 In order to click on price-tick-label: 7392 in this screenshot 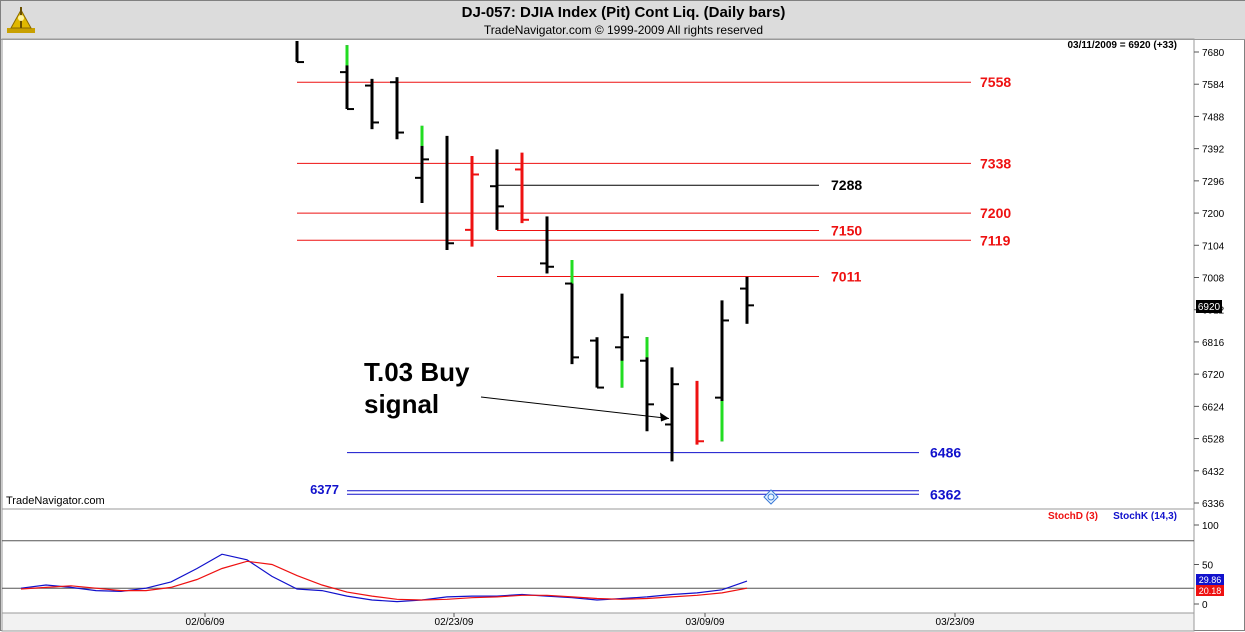, I will do `click(1213, 150)`.